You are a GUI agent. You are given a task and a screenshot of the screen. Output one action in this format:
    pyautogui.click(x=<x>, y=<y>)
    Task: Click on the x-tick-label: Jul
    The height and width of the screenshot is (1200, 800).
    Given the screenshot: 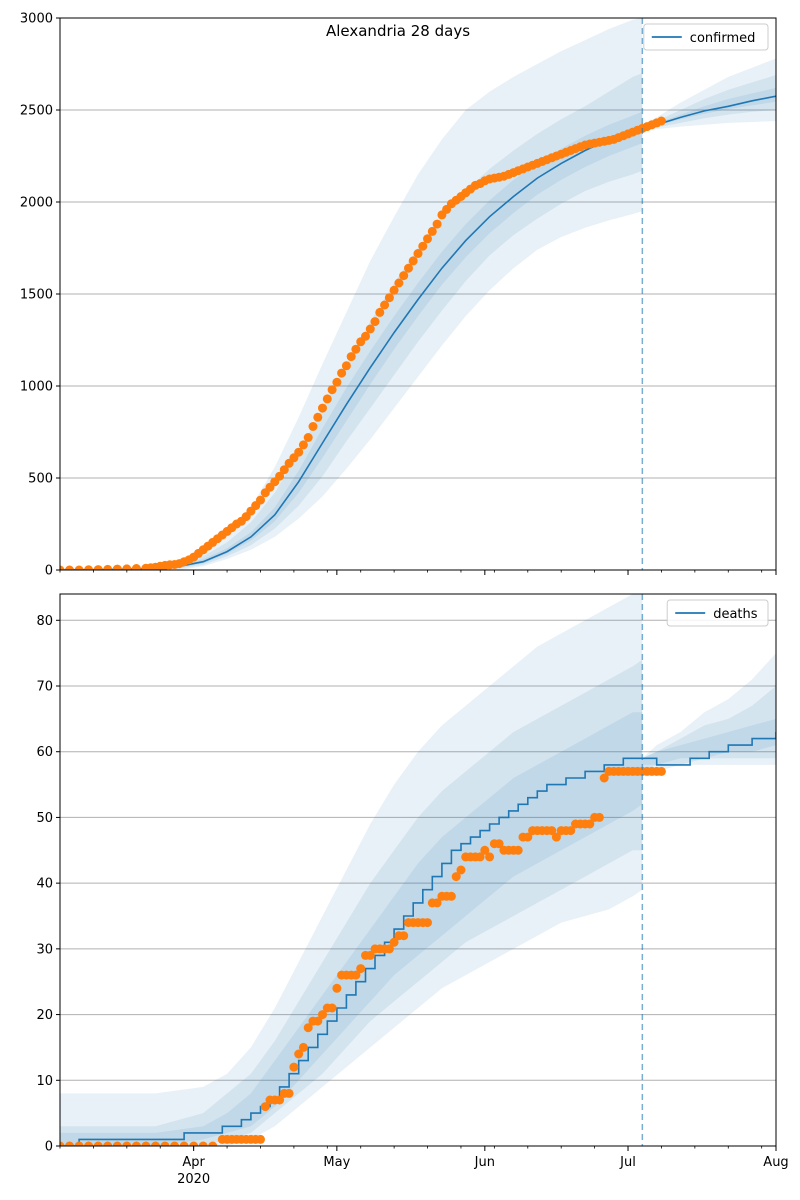 What is the action you would take?
    pyautogui.click(x=627, y=1162)
    